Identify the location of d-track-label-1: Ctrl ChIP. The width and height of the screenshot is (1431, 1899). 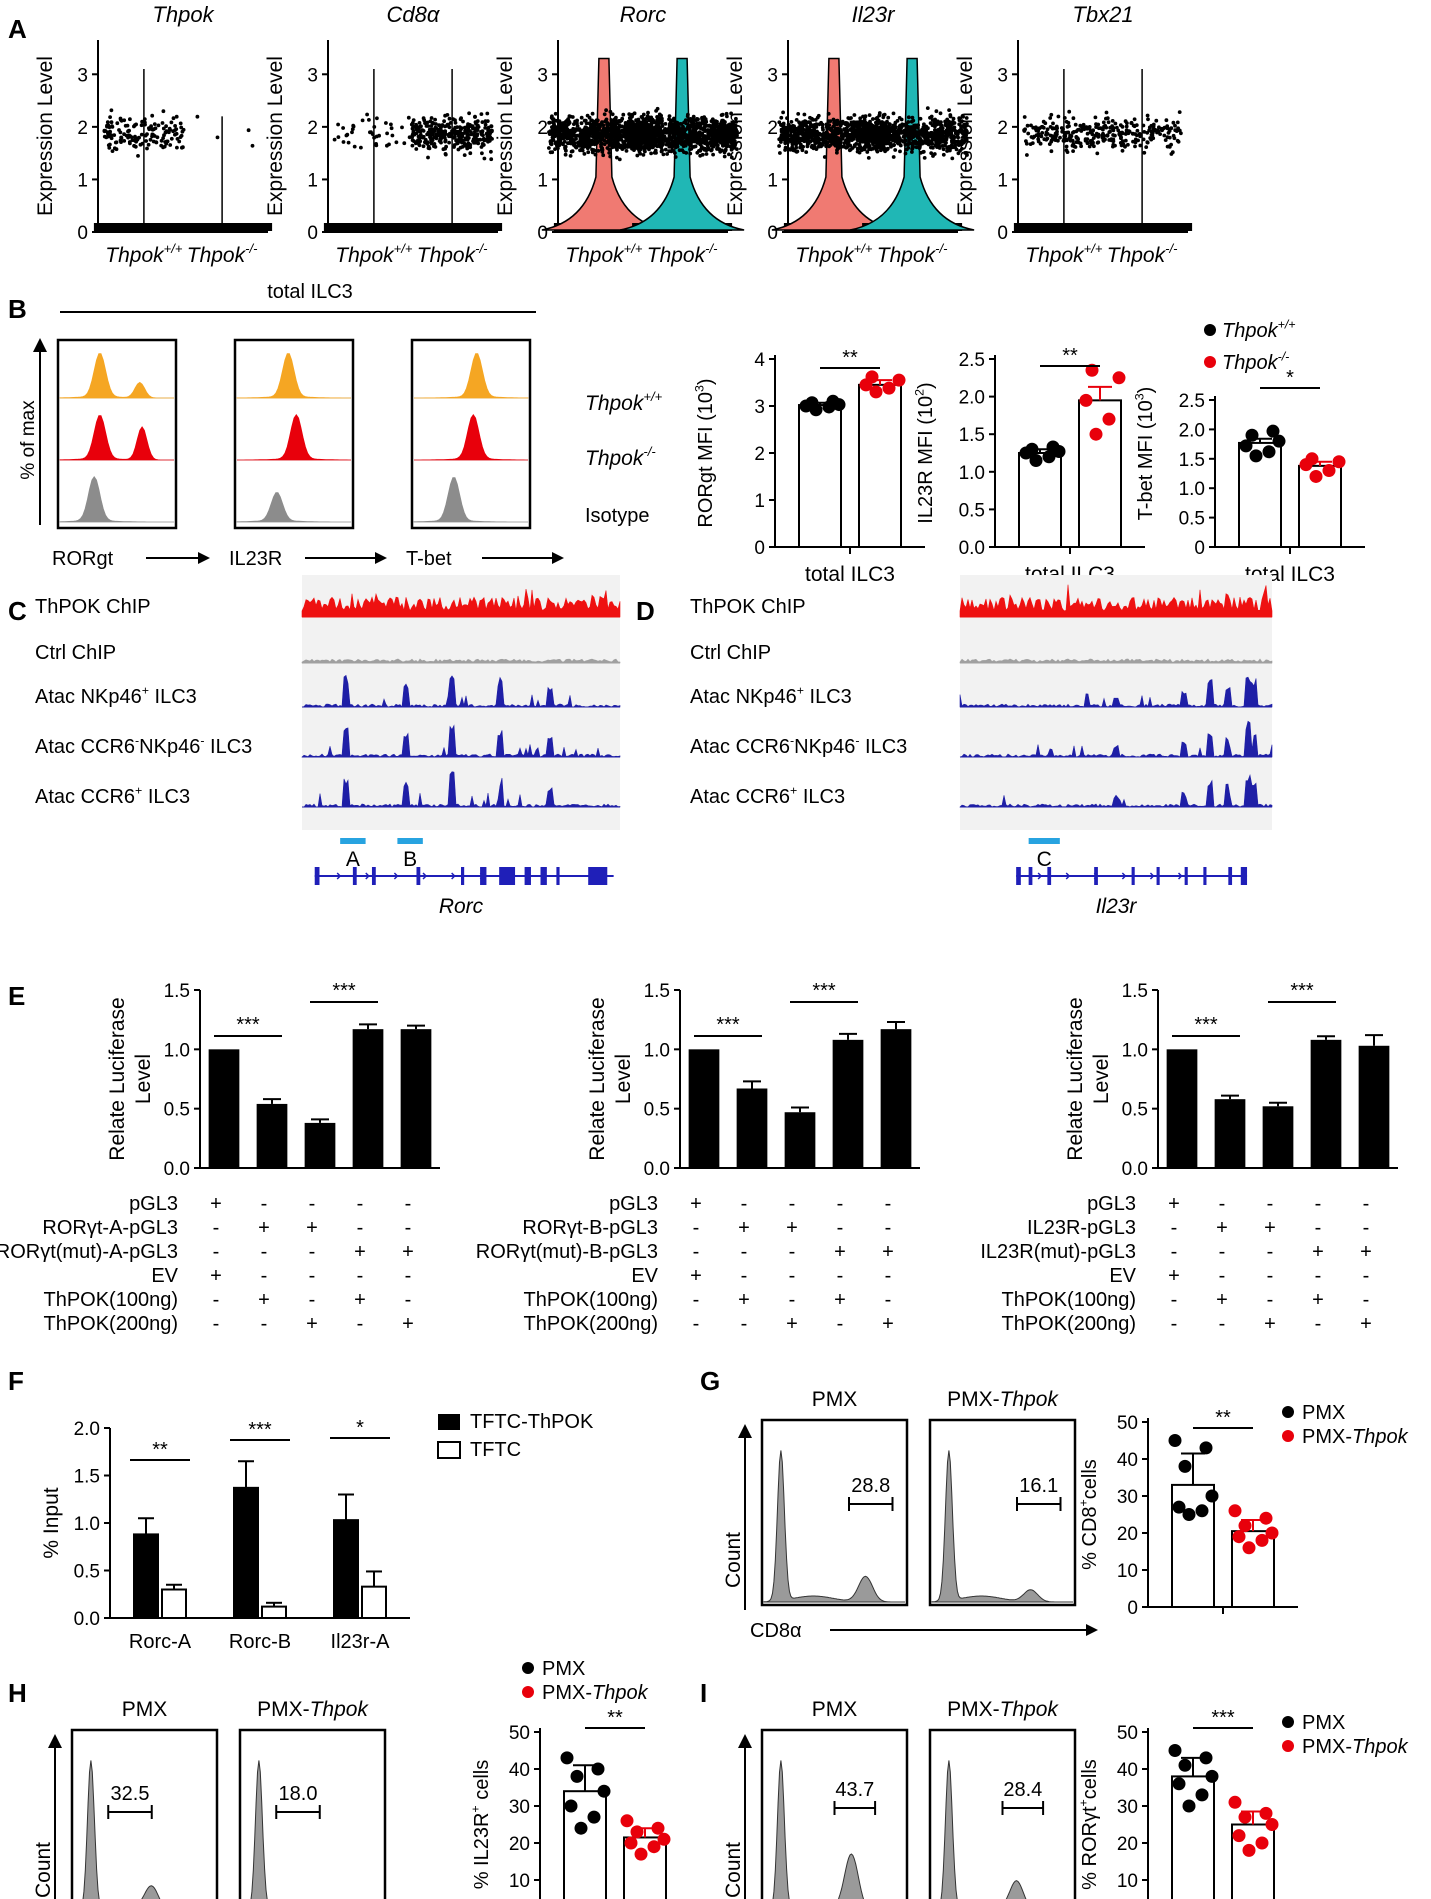
(730, 653).